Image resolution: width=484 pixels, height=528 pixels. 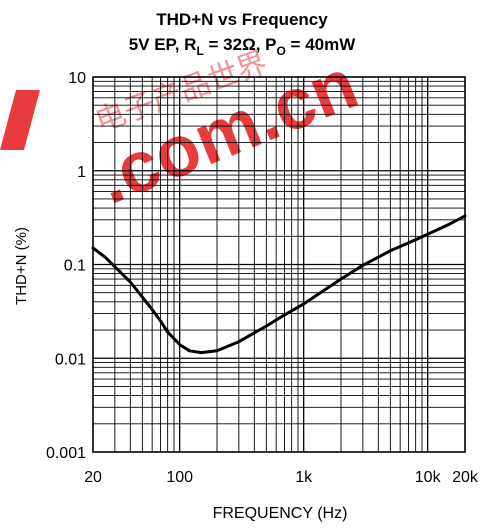 What do you see at coordinates (428, 477) in the screenshot?
I see `x-tick-label: 10k` at bounding box center [428, 477].